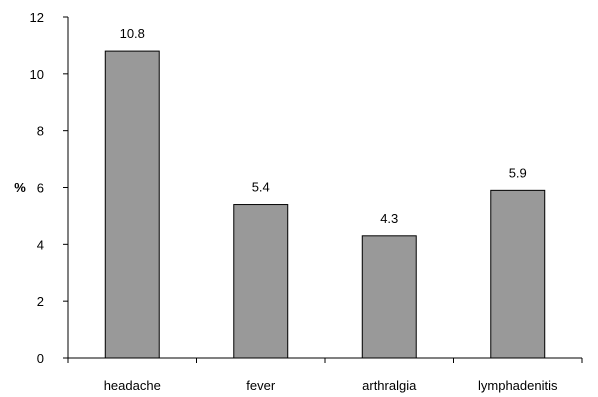 The height and width of the screenshot is (397, 598). I want to click on y-tick-label: 6, so click(40, 188).